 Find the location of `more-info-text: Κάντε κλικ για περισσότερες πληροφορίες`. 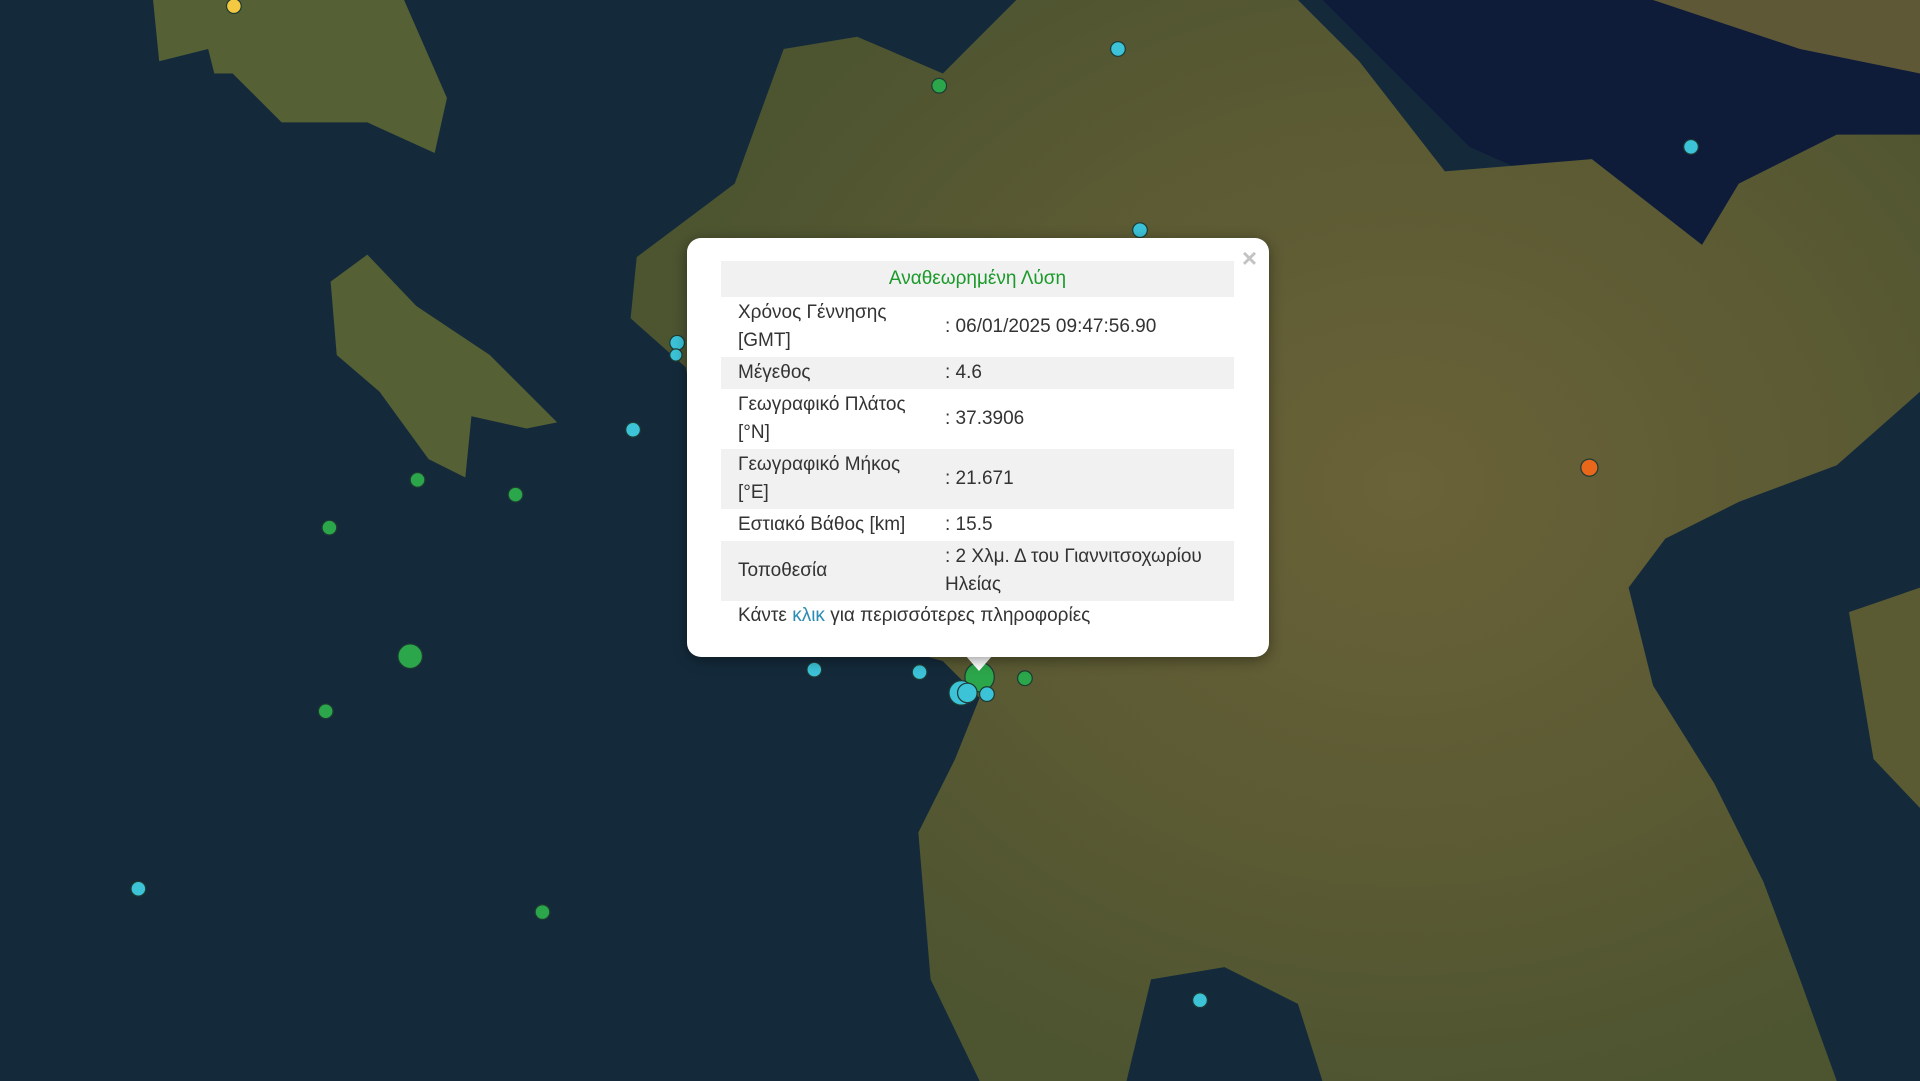

more-info-text: Κάντε κλικ για περισσότερες πληροφορίες is located at coordinates (978, 614).